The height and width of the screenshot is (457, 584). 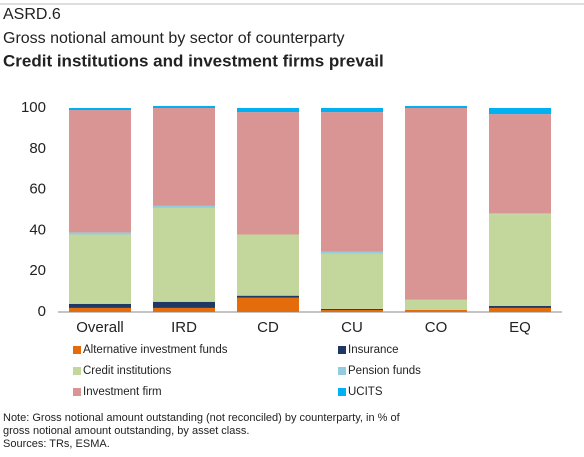 What do you see at coordinates (33, 107) in the screenshot?
I see `y-tick-label: 100` at bounding box center [33, 107].